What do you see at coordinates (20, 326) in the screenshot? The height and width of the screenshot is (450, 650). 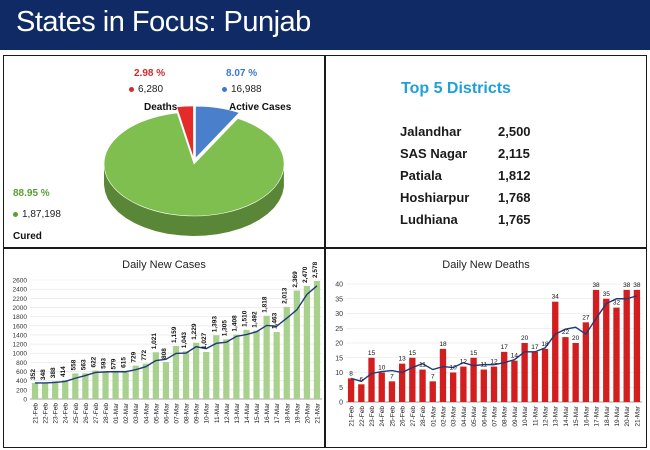 I see `y-tick-label: 1600` at bounding box center [20, 326].